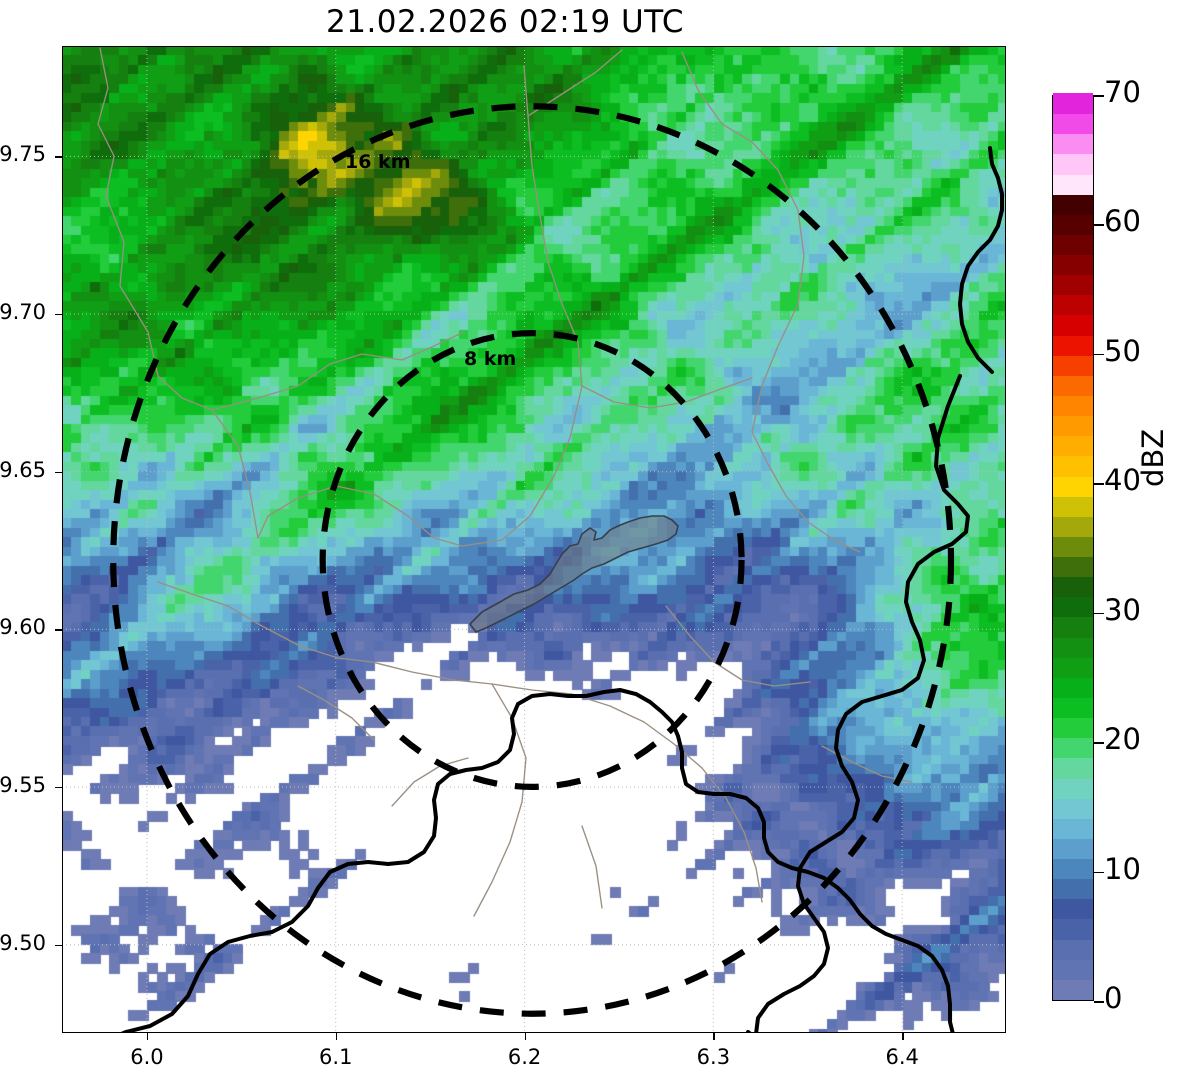 This screenshot has height=1084, width=1188. I want to click on y-tick-label: 49.75, so click(23, 154).